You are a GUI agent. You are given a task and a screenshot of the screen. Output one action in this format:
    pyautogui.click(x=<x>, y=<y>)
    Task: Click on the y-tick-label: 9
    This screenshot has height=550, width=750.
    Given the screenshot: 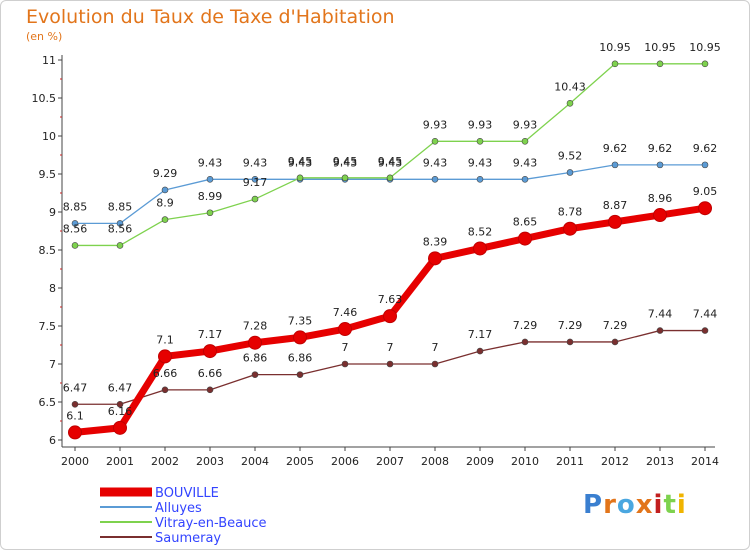 What is the action you would take?
    pyautogui.click(x=52, y=212)
    